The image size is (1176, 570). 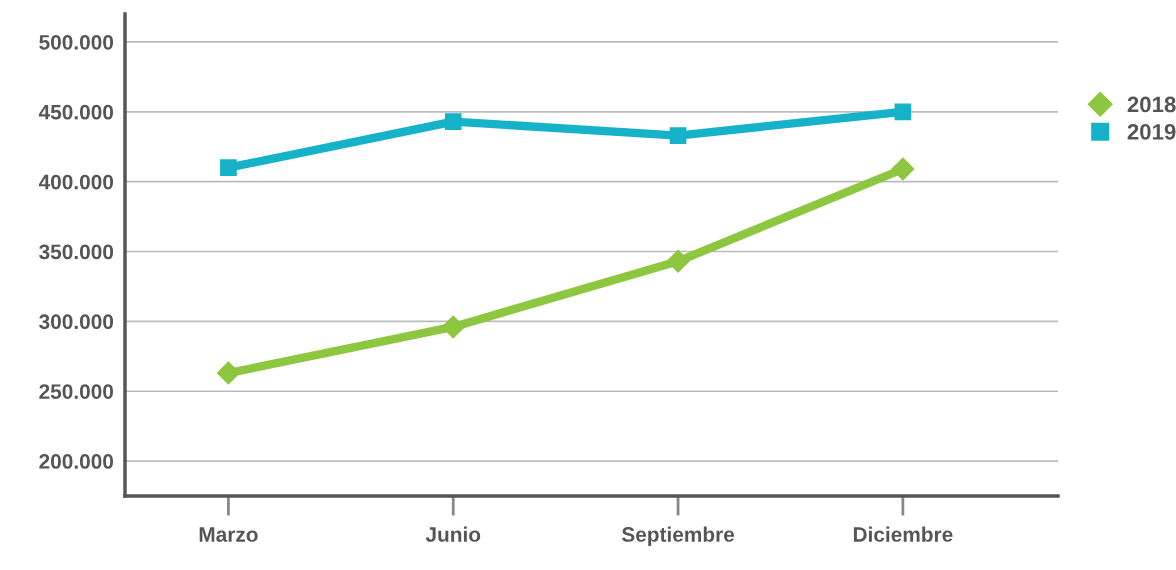 I want to click on x-tick-label: Junio, so click(x=453, y=534).